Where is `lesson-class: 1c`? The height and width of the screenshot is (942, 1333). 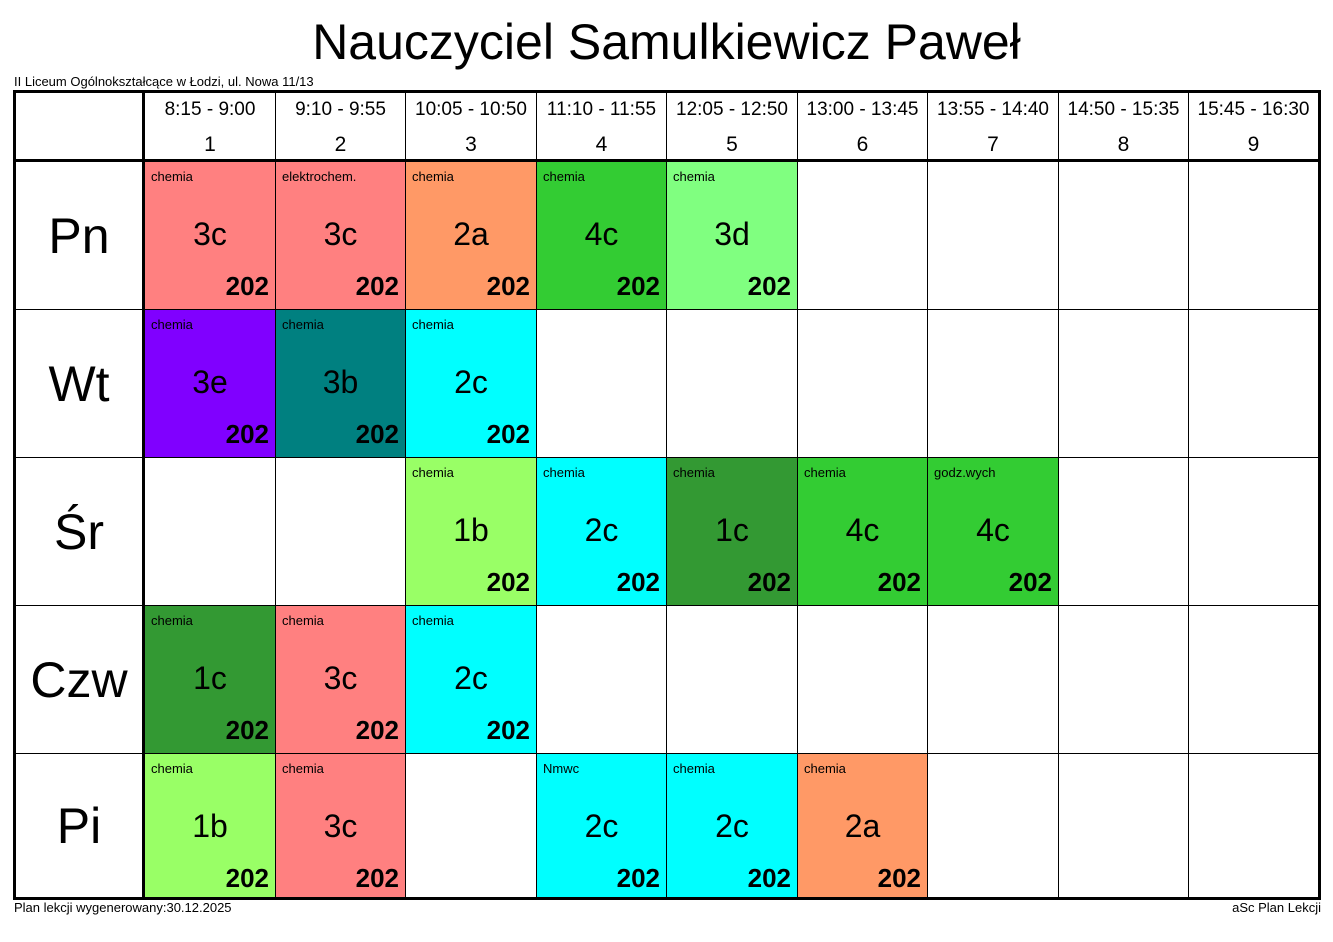 lesson-class: 1c is located at coordinates (210, 678).